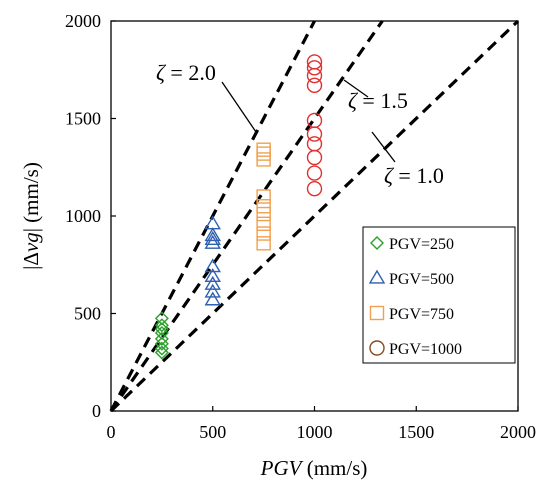 The width and height of the screenshot is (550, 490). What do you see at coordinates (518, 432) in the screenshot?
I see `x-tick-label: 2000` at bounding box center [518, 432].